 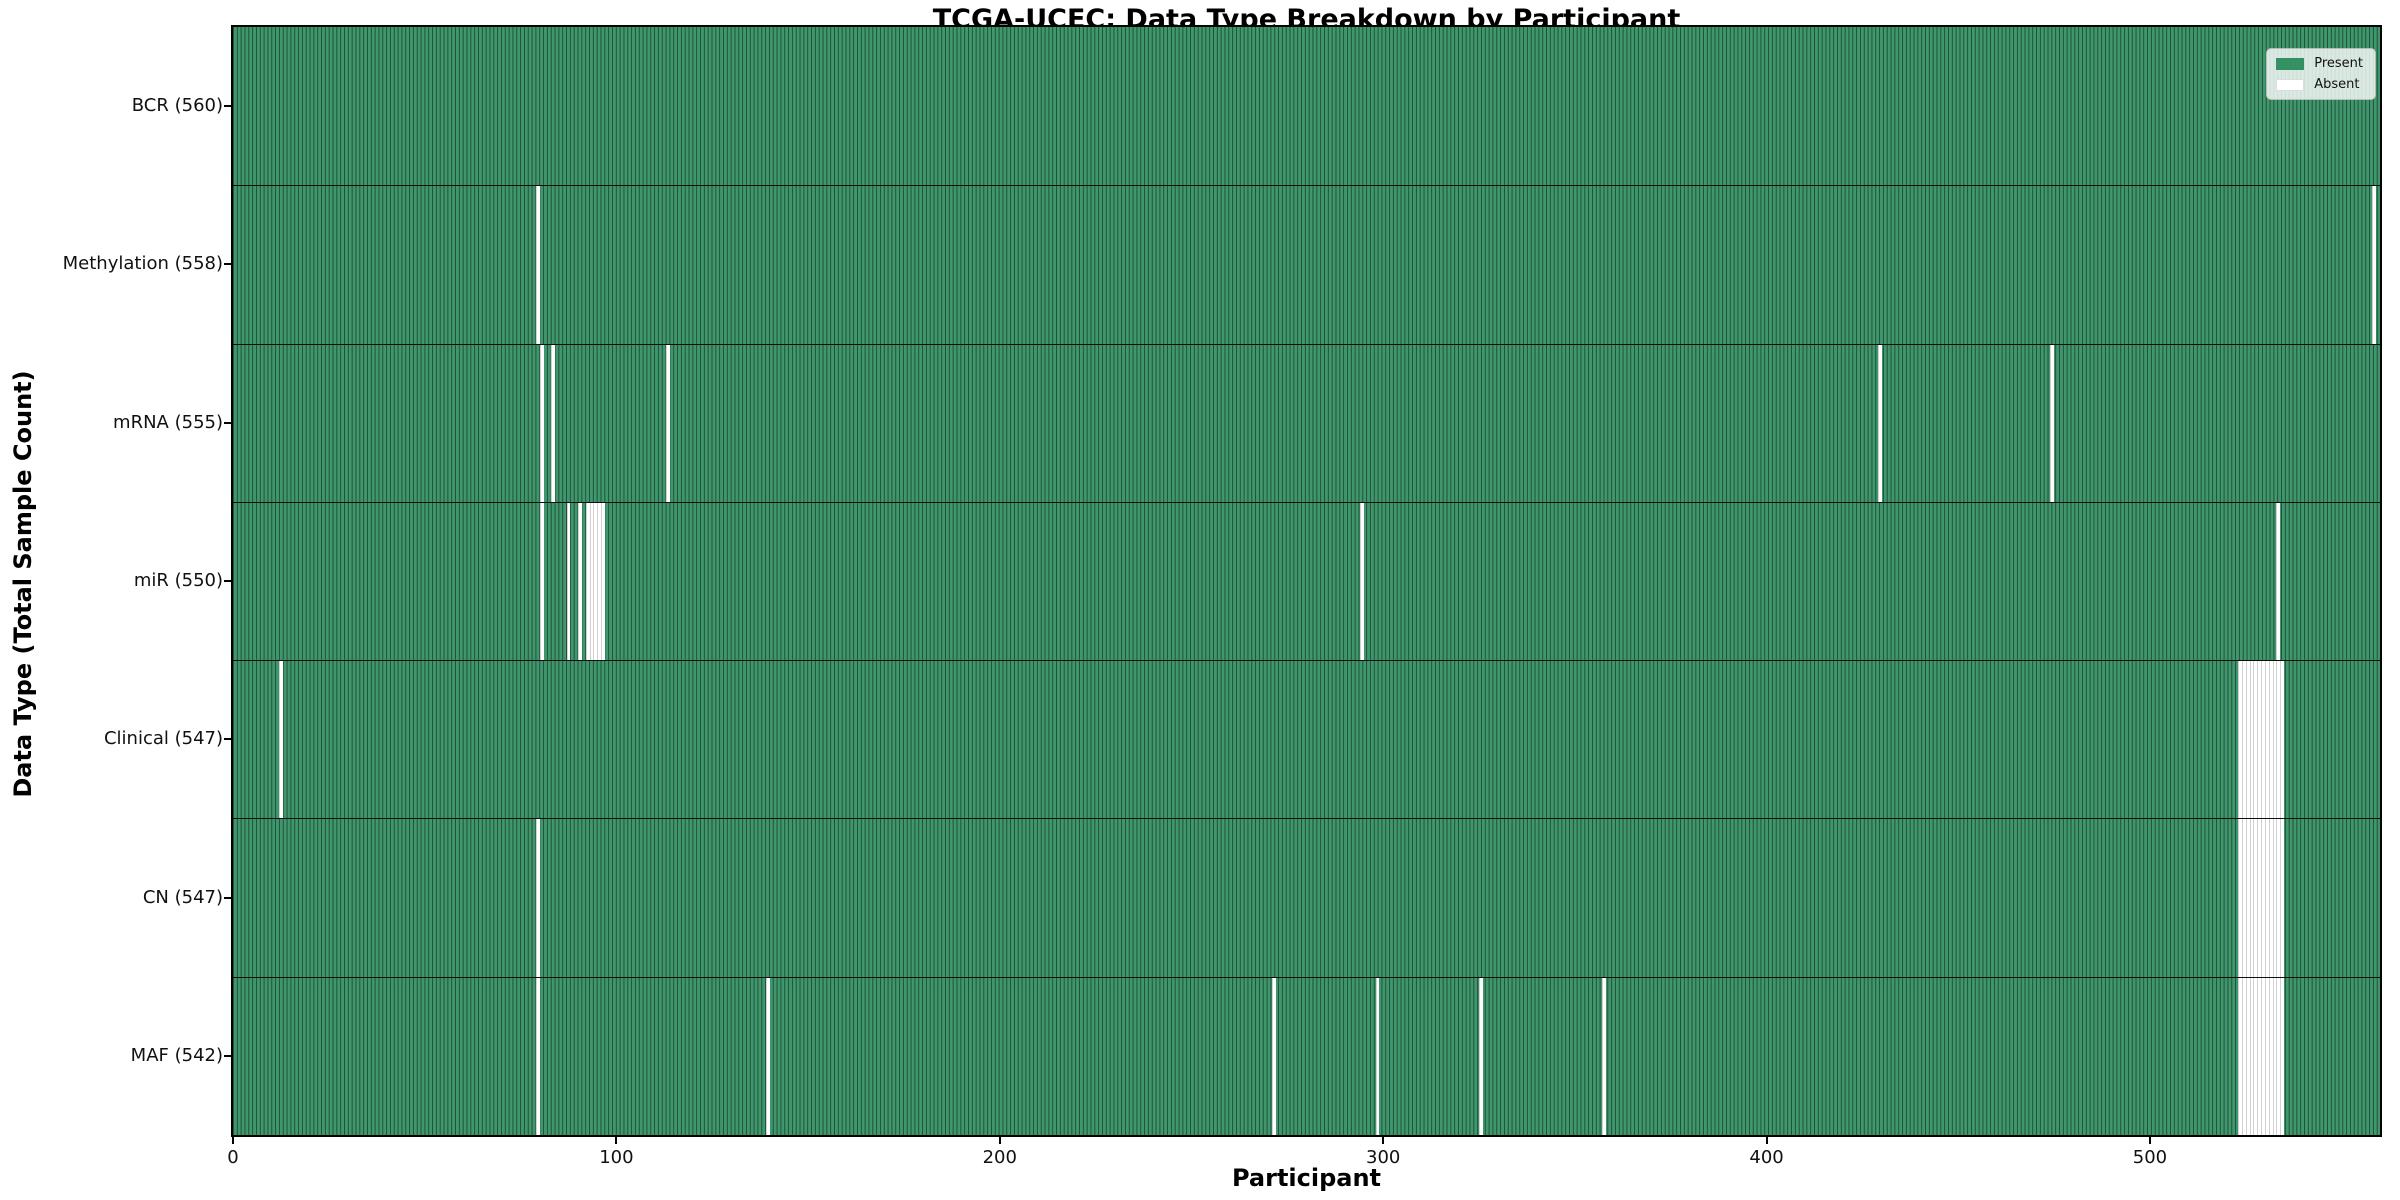 I want to click on legend-item-present: Present, so click(x=2319, y=63).